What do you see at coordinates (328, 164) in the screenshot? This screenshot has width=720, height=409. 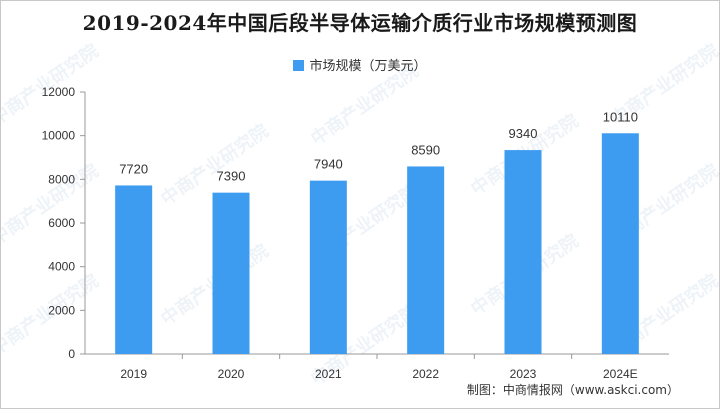 I see `data-label: 7940` at bounding box center [328, 164].